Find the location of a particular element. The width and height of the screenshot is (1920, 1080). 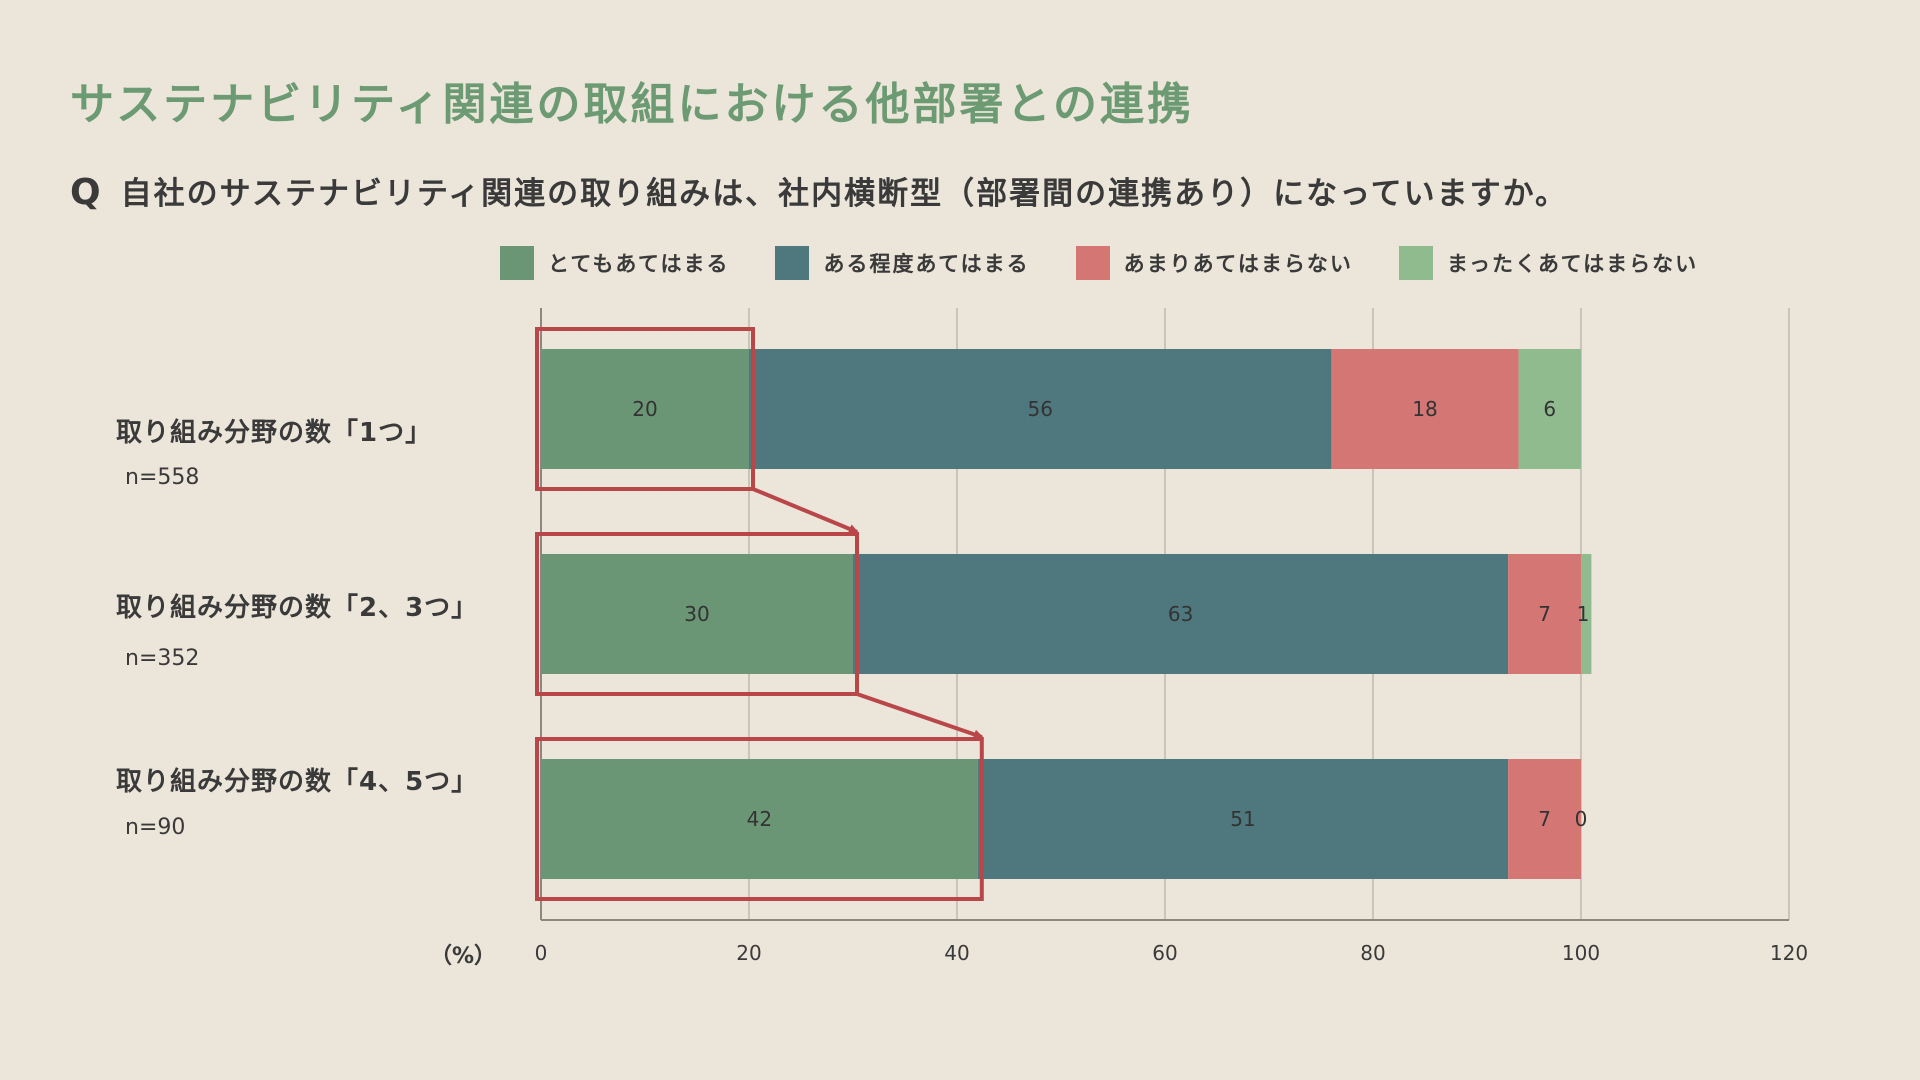

legend-item-not-much: あまりあてはまらない is located at coordinates (1214, 263).